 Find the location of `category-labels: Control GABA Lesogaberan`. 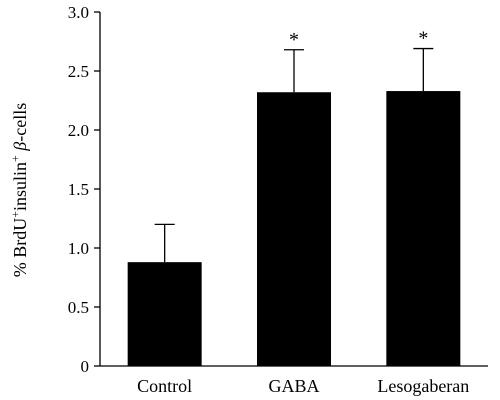

category-labels: Control GABA Lesogaberan is located at coordinates (303, 386).